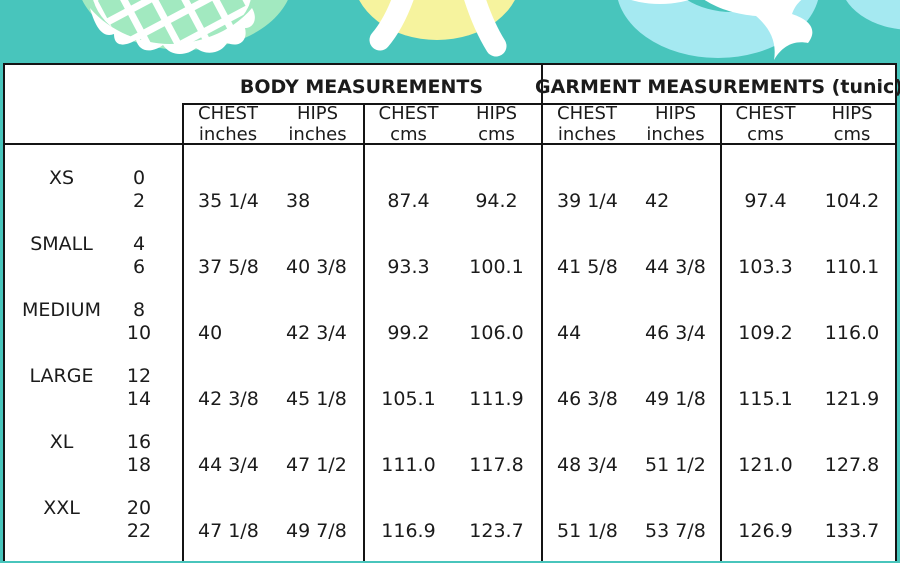  What do you see at coordinates (657, 201) in the screenshot?
I see `cell-garment-hips-in: 42` at bounding box center [657, 201].